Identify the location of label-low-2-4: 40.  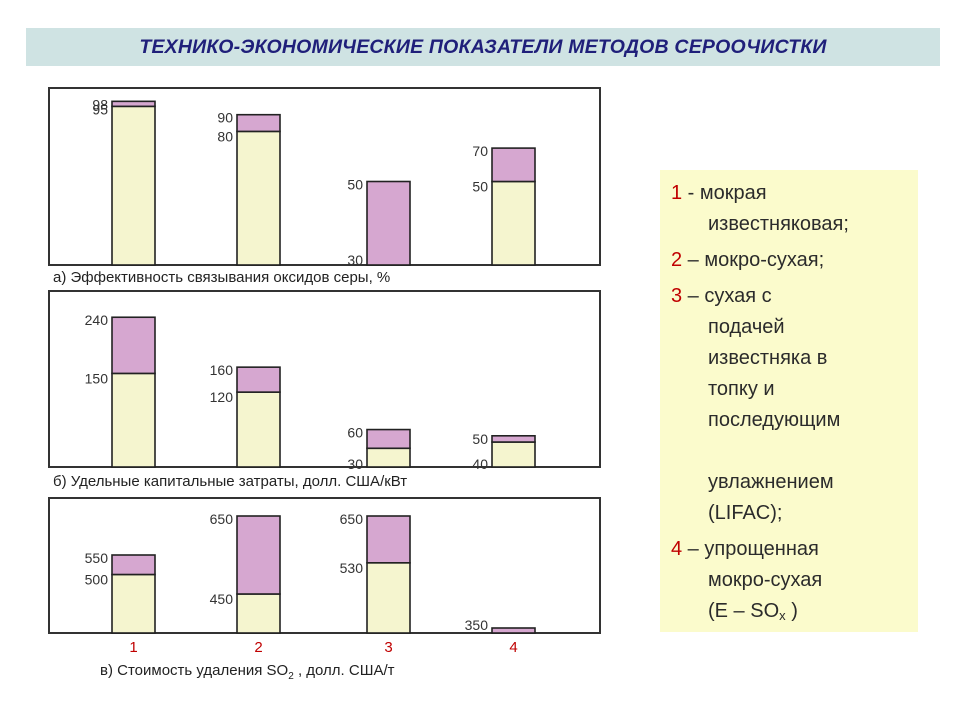
(480, 464).